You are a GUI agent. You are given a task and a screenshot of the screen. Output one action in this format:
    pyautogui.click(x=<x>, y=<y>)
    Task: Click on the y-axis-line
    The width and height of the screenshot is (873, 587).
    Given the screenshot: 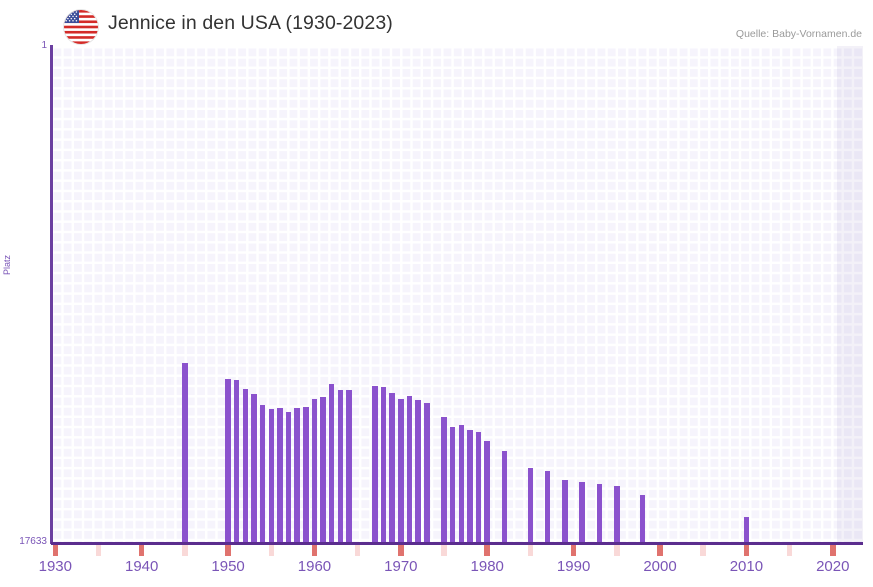 What is the action you would take?
    pyautogui.click(x=51, y=294)
    